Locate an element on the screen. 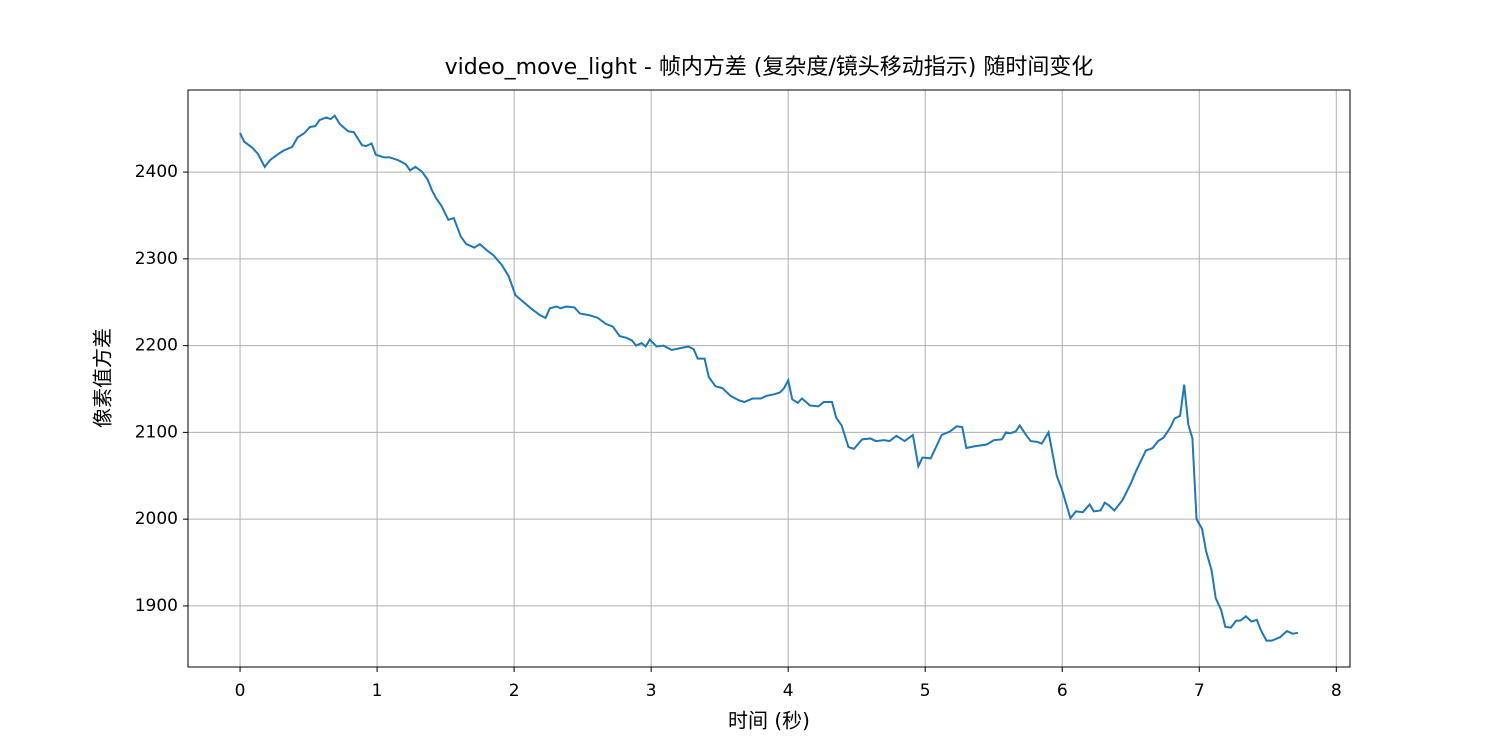  y-tick-label: 2300 is located at coordinates (156, 259).